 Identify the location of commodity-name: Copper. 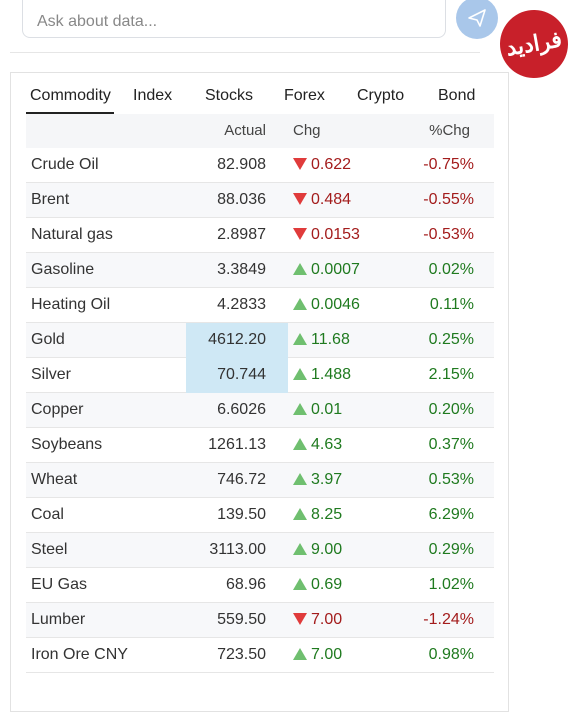
(57, 409).